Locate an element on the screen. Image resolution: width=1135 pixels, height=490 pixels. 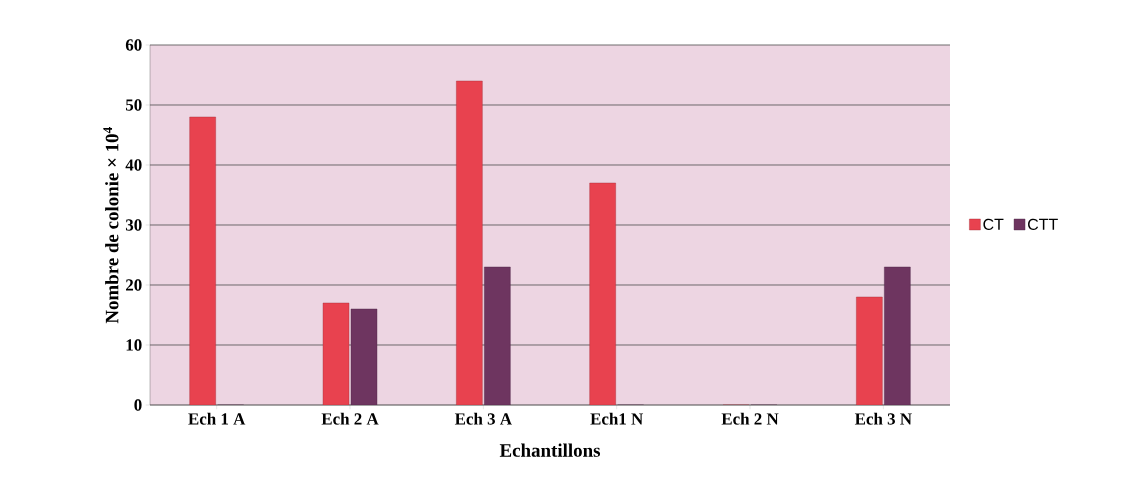
x-tick-label: Ech 2 A is located at coordinates (350, 418).